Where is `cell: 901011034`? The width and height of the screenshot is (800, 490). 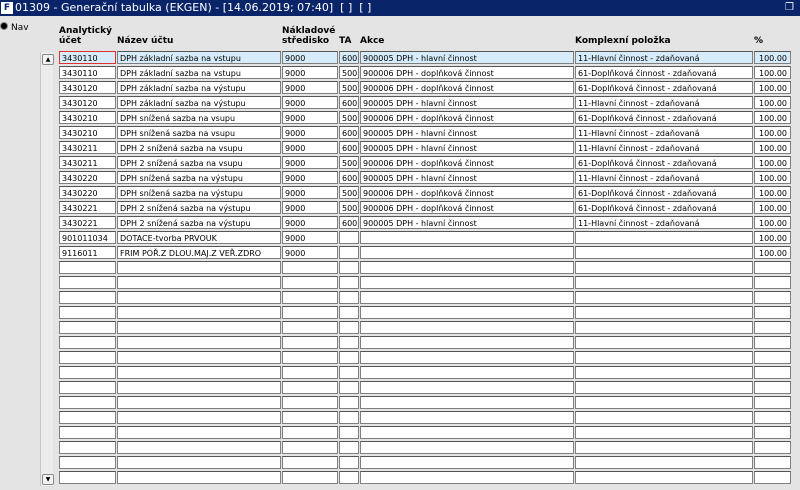
cell: 901011034 is located at coordinates (87, 237).